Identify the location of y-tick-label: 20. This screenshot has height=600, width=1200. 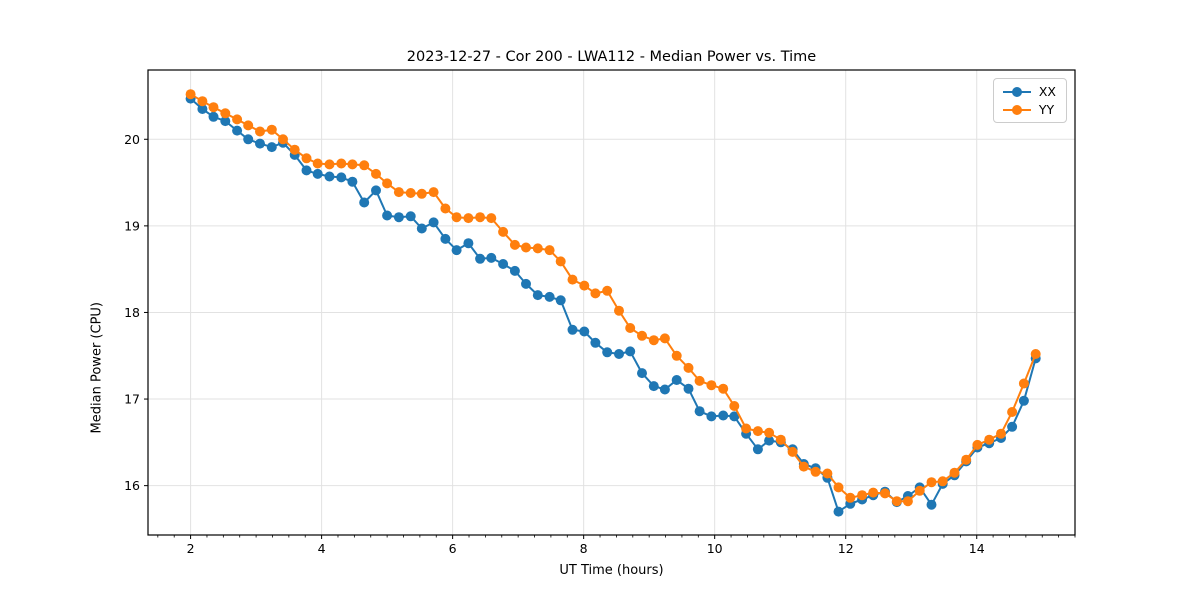
(132, 139).